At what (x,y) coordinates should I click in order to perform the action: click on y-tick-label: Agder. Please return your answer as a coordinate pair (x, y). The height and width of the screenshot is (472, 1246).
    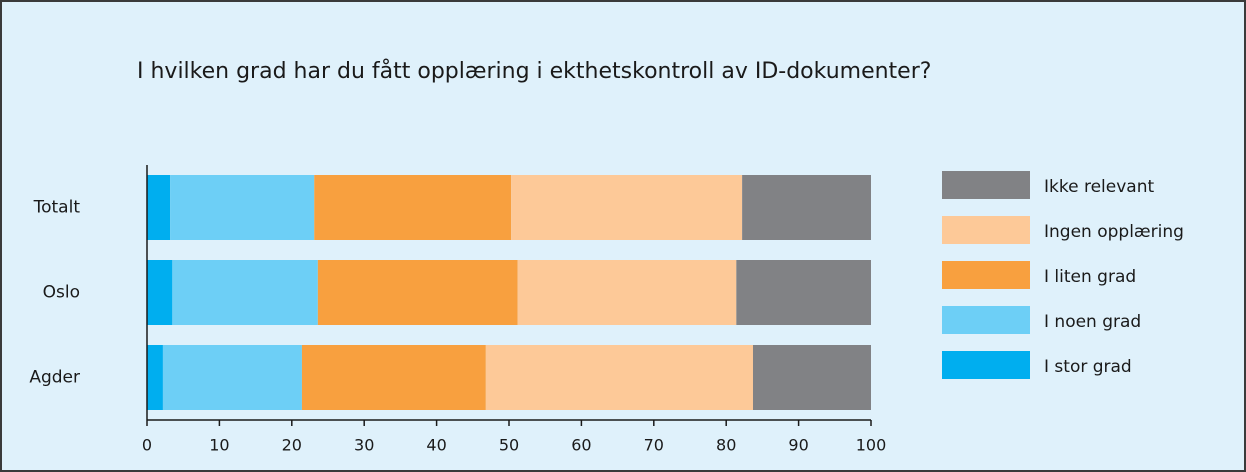
    Looking at the image, I should click on (54, 378).